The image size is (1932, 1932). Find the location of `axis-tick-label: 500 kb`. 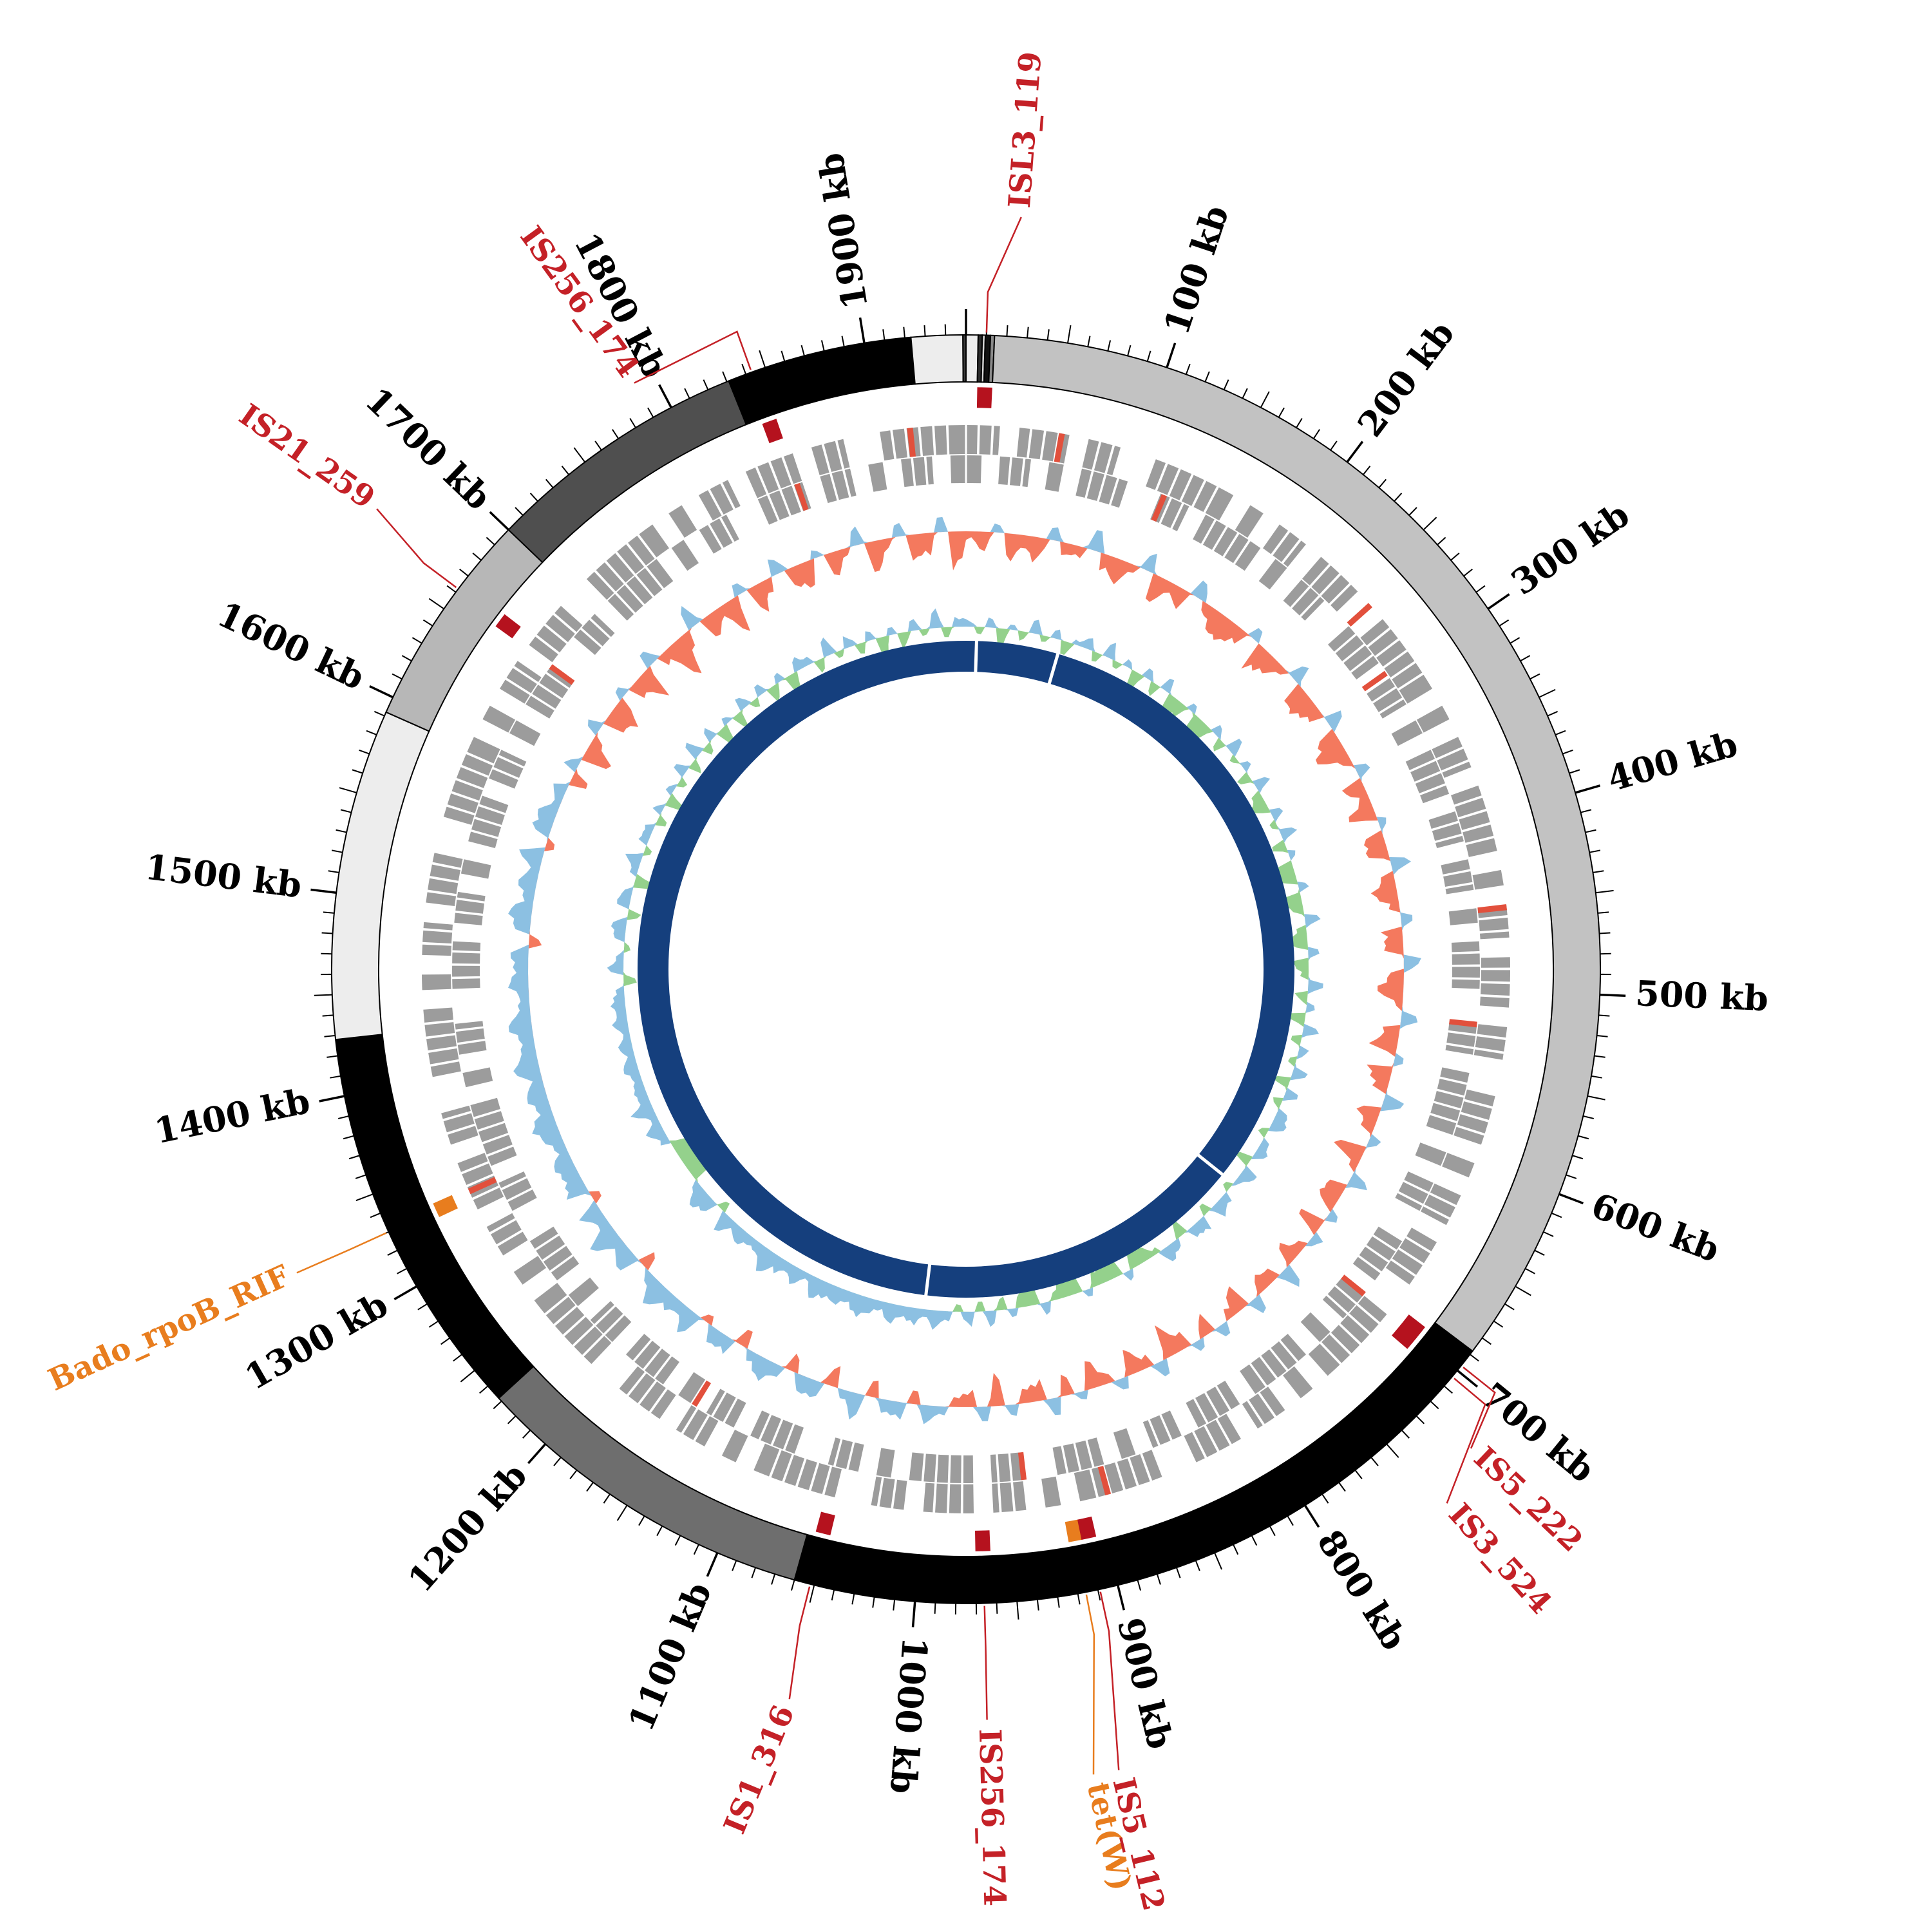

axis-tick-label: 500 kb is located at coordinates (1702, 996).